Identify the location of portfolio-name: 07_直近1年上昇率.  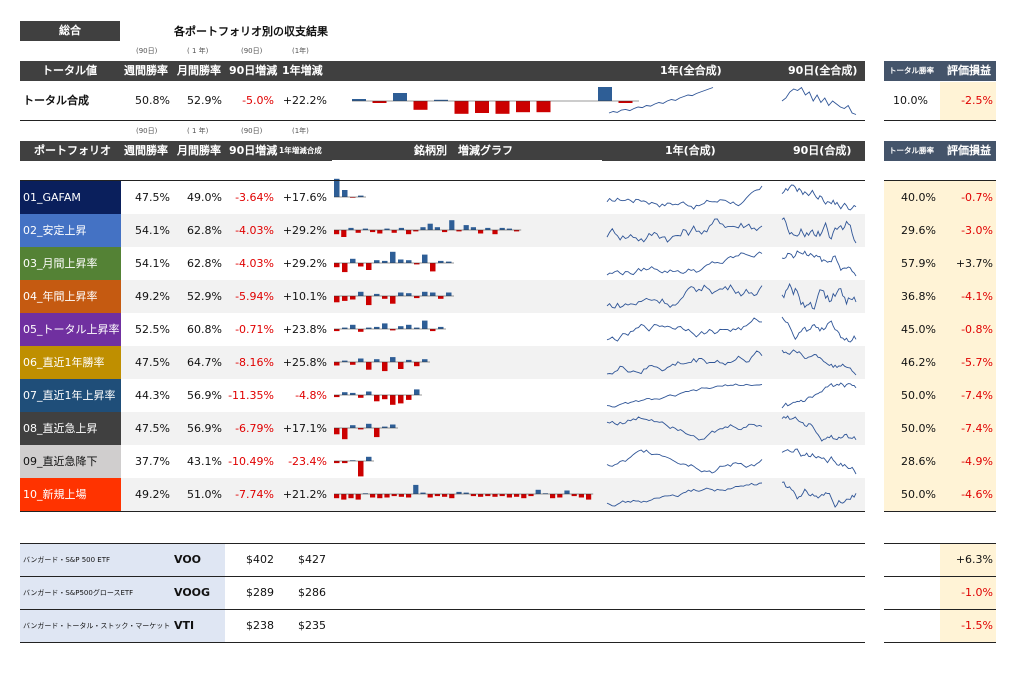
(70, 395).